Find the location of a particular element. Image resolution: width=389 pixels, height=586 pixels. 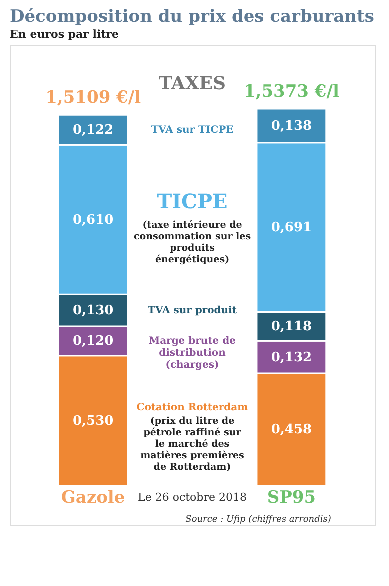

x-tick-label: Gazole is located at coordinates (93, 498).